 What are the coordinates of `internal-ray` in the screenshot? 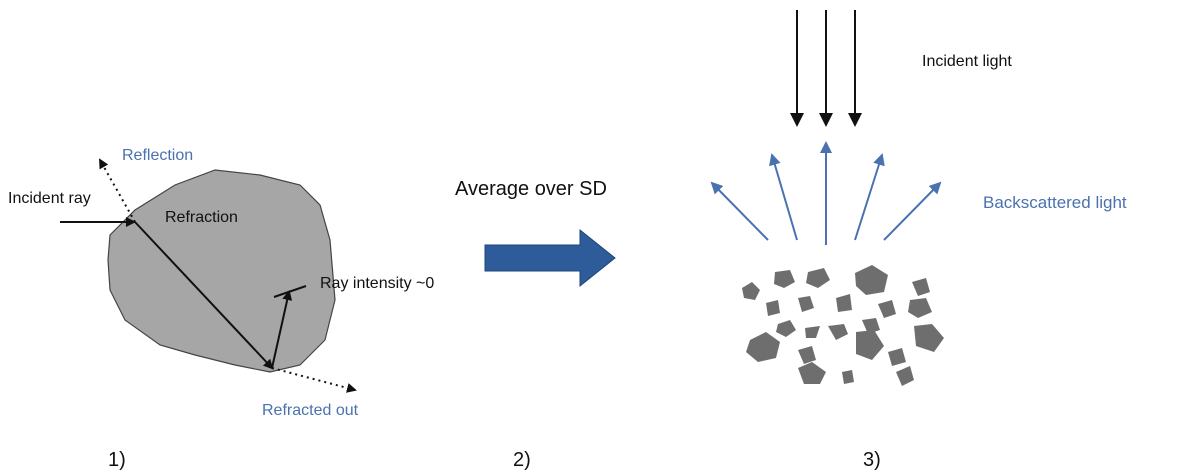 It's located at (282, 329).